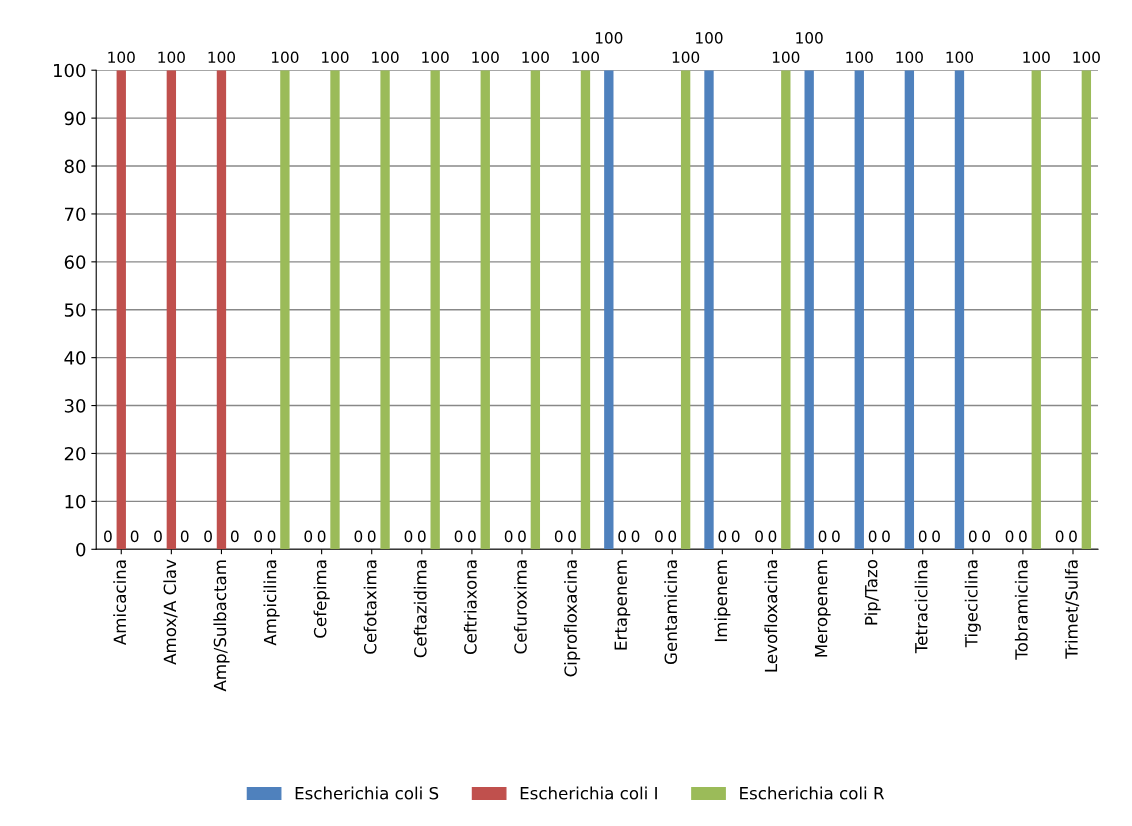 This screenshot has width=1132, height=826. Describe the element at coordinates (75, 453) in the screenshot. I see `y-tick-label: 20` at that location.